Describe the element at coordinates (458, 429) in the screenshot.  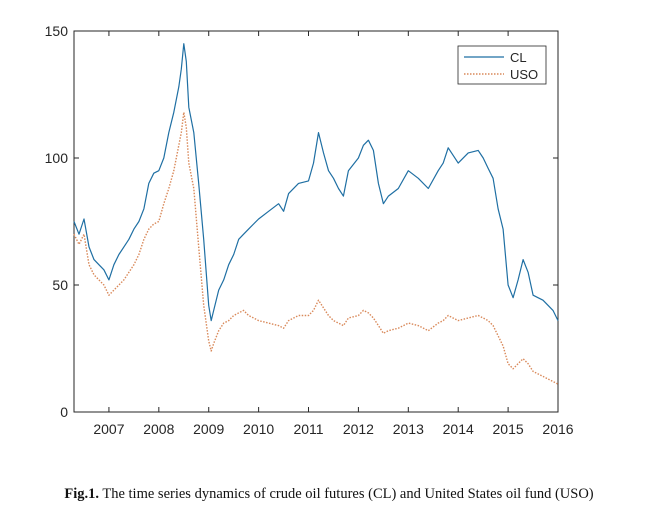
I see `x-tick-label: 2014` at that location.